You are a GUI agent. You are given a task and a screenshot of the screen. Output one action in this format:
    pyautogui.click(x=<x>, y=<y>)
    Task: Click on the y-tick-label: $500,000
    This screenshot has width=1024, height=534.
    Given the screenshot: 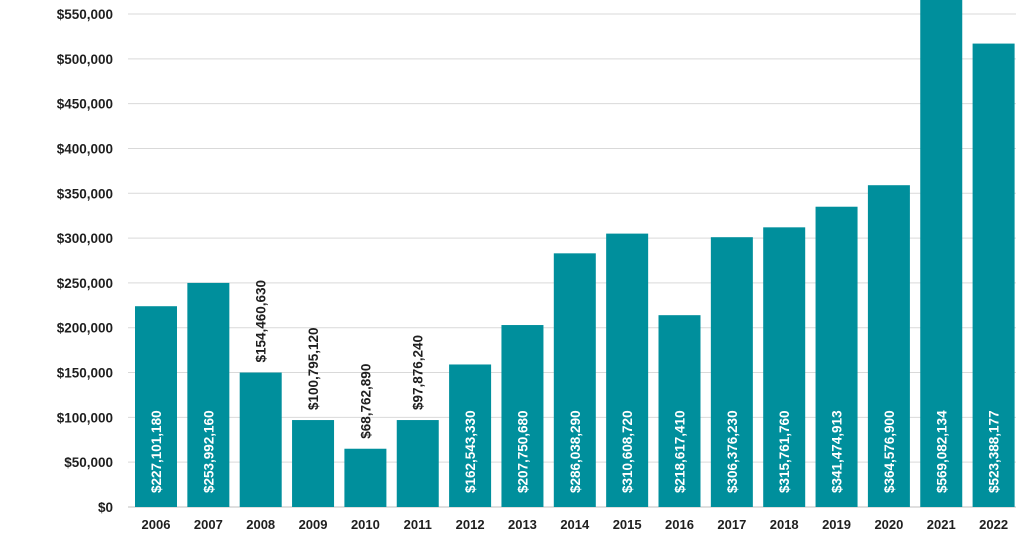 What is the action you would take?
    pyautogui.click(x=85, y=59)
    